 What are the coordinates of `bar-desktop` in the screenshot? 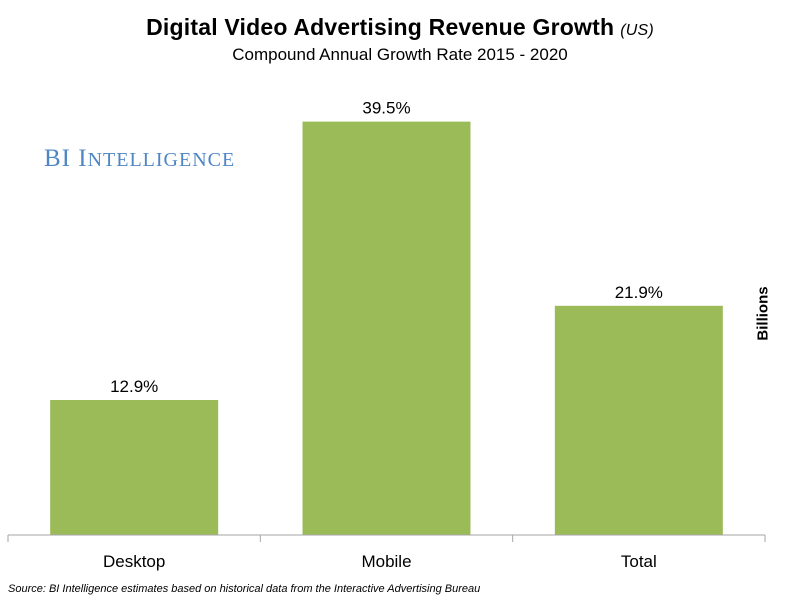 It's located at (134, 467).